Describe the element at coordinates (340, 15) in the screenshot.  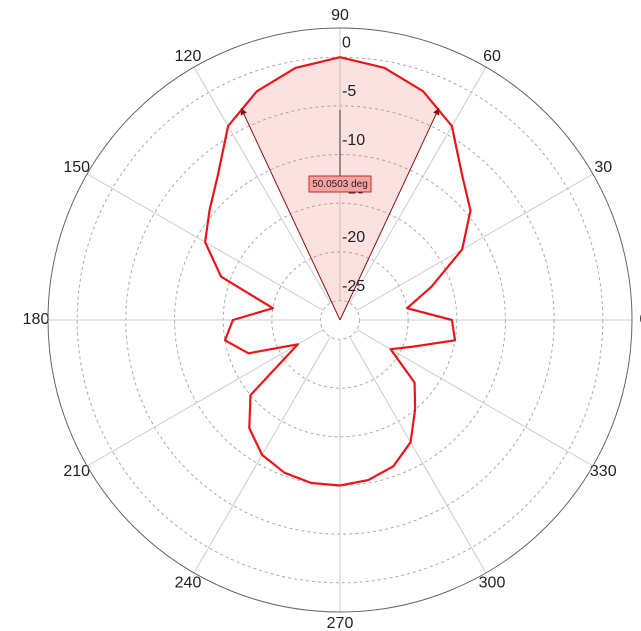
I see `theta-tick-label: 90` at that location.